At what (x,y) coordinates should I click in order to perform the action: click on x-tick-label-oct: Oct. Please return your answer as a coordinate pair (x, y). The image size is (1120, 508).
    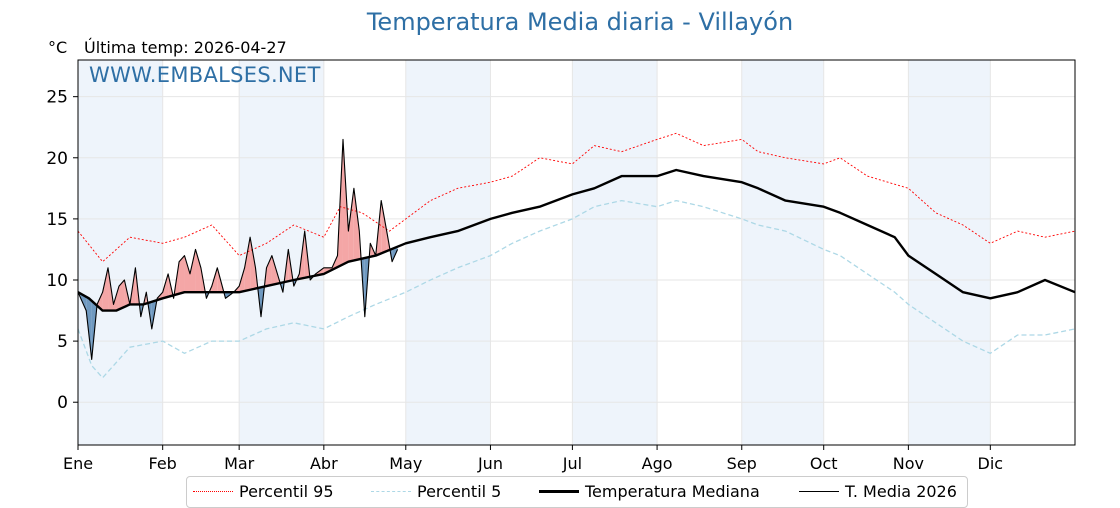
    Looking at the image, I should click on (824, 463).